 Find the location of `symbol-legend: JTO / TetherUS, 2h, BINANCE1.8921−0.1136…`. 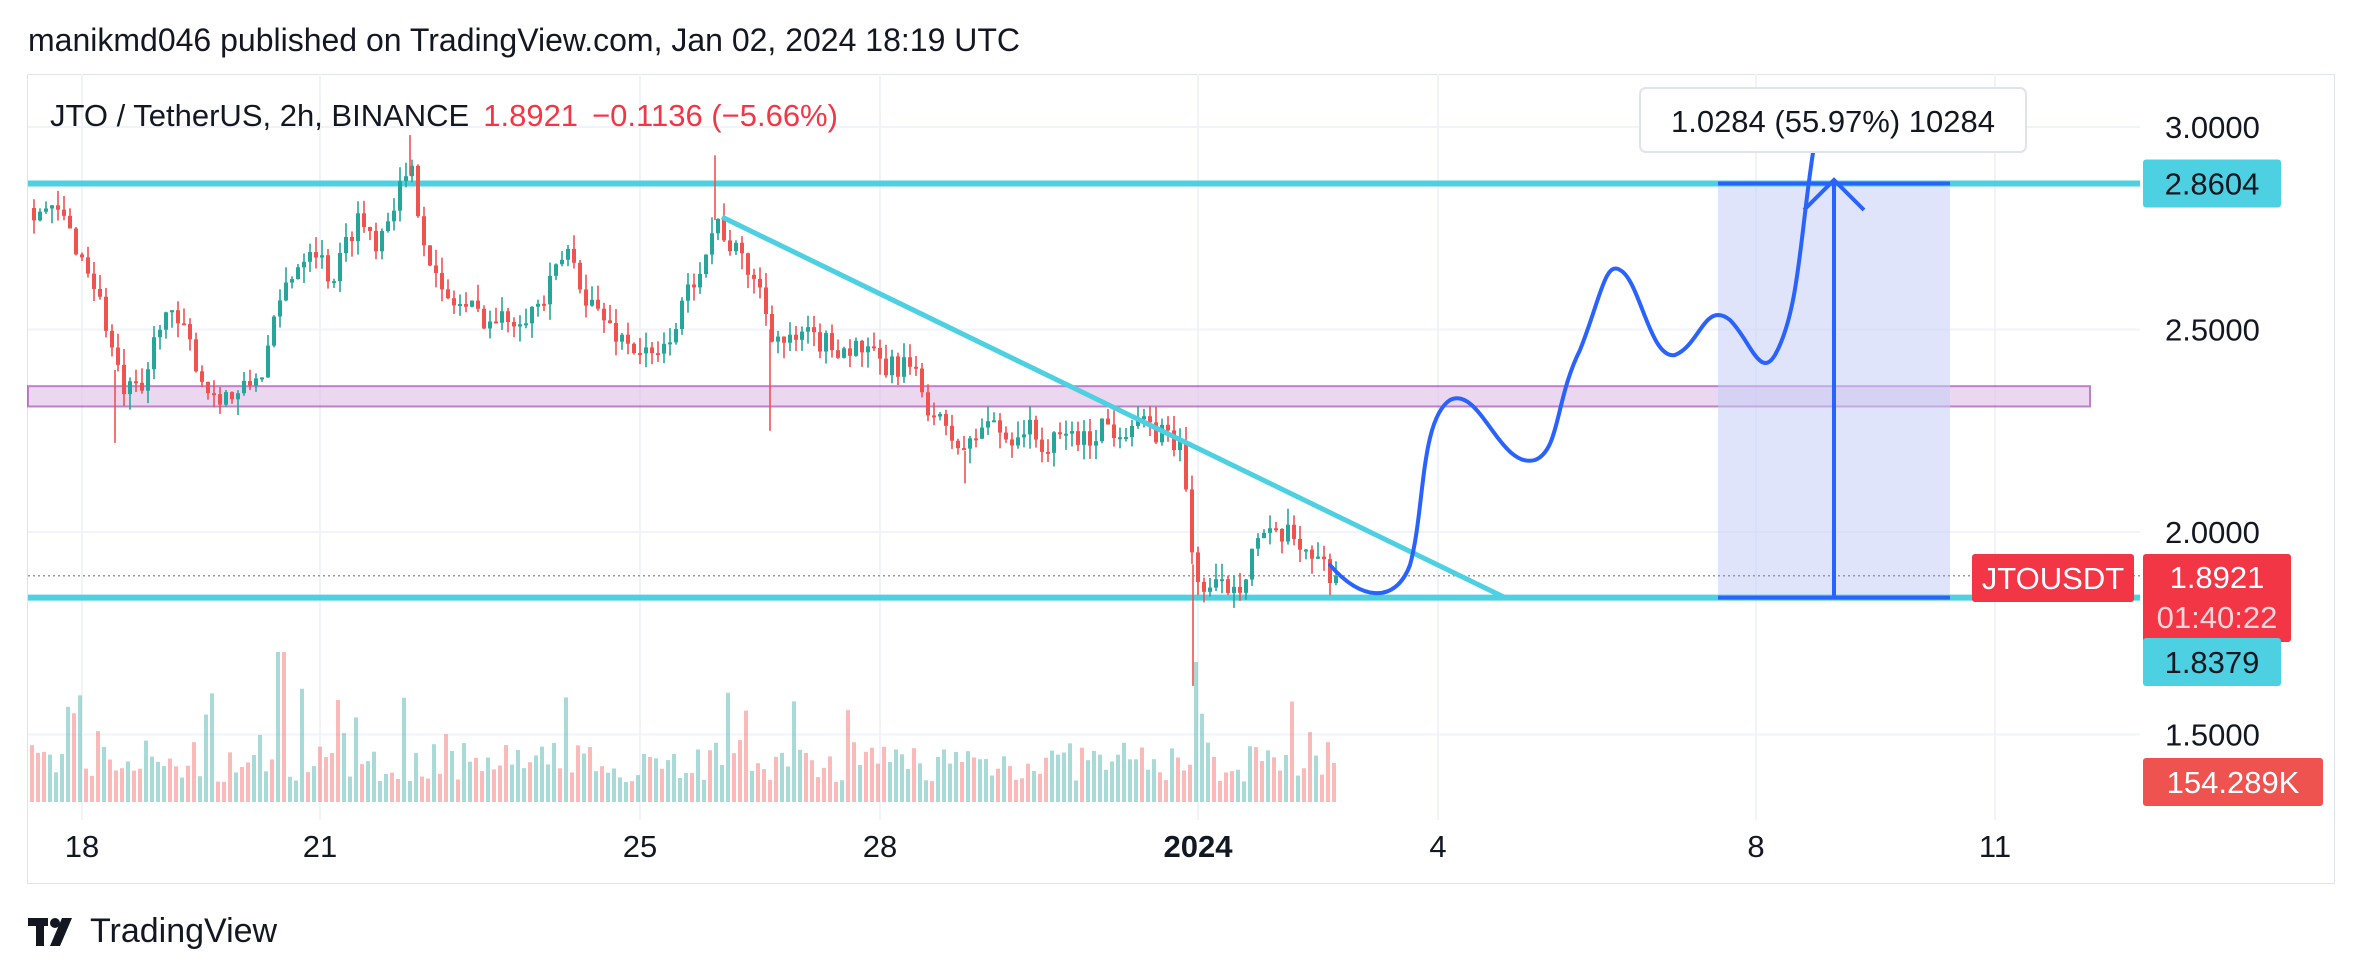

symbol-legend: JTO / TetherUS, 2h, BINANCE1.8921−0.1136… is located at coordinates (444, 116).